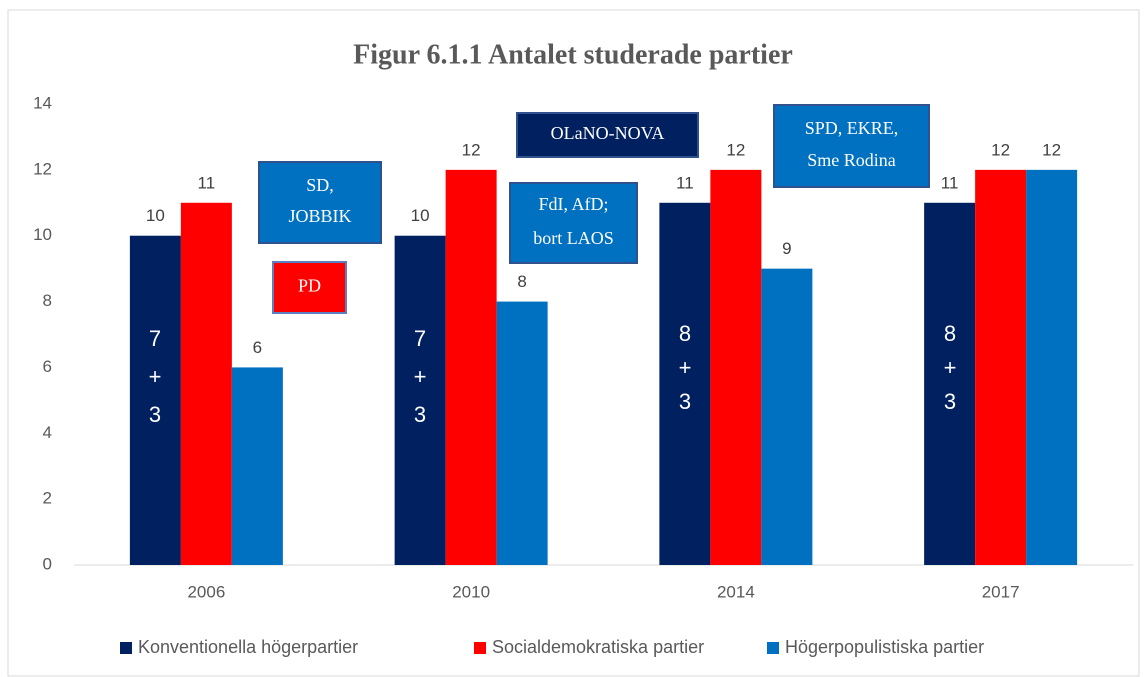 The image size is (1147, 677). Describe the element at coordinates (521, 281) in the screenshot. I see `value-label: 8` at that location.